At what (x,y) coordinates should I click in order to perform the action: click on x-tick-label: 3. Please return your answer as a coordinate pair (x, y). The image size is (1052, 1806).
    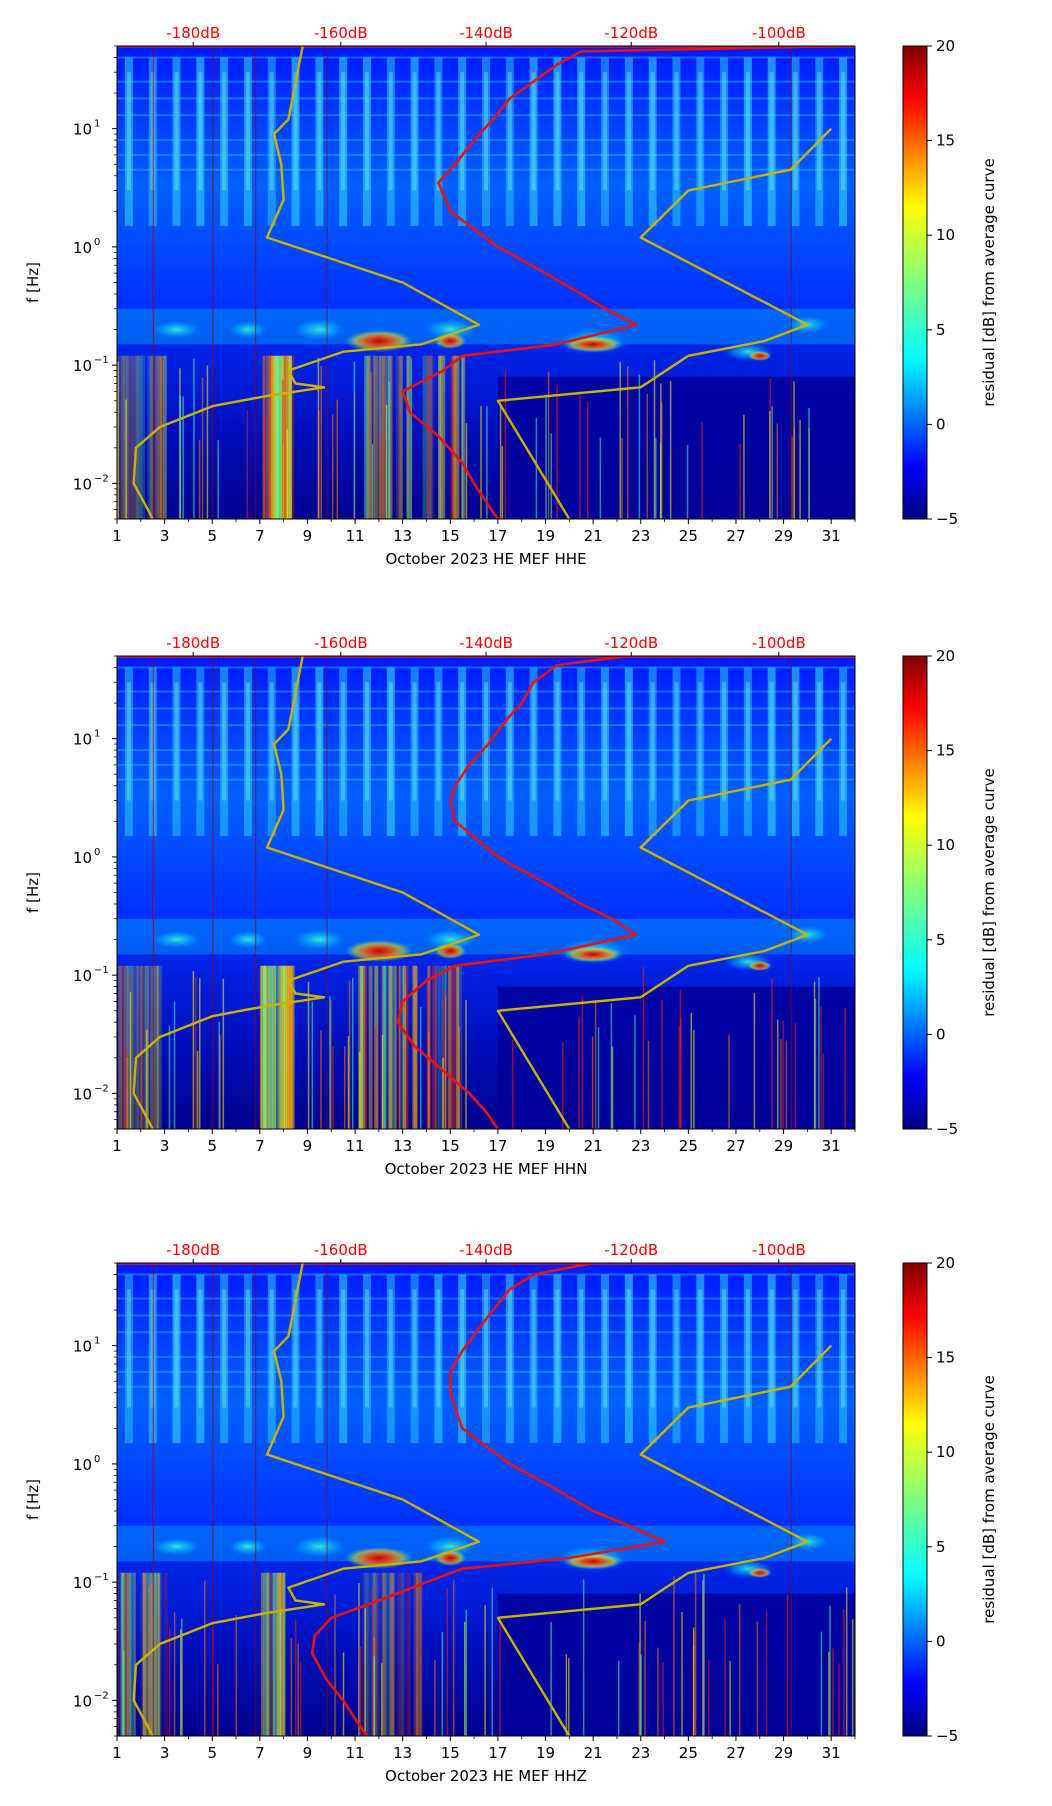
    Looking at the image, I should click on (165, 1146).